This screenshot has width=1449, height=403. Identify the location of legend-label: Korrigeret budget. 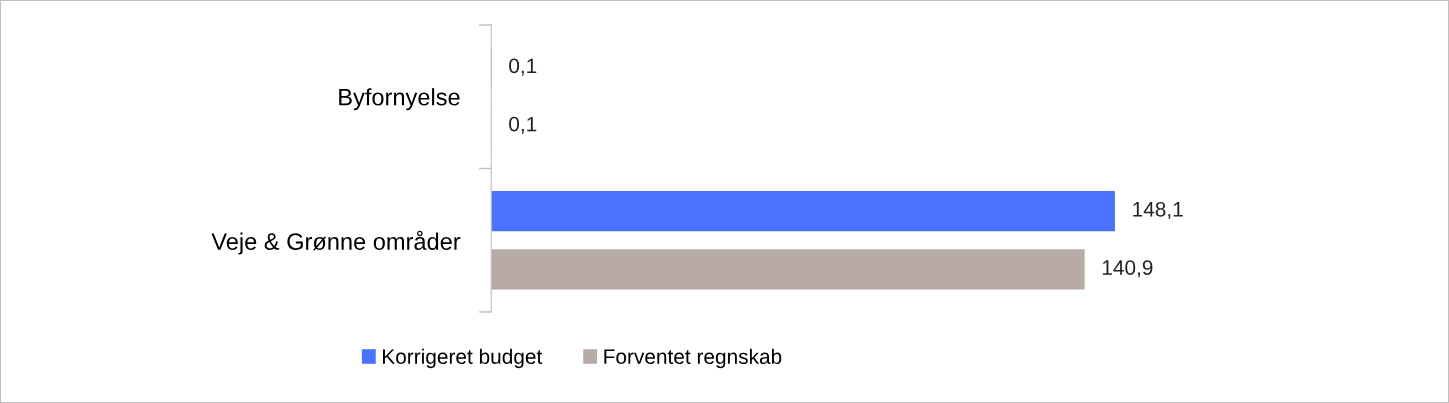
(463, 358).